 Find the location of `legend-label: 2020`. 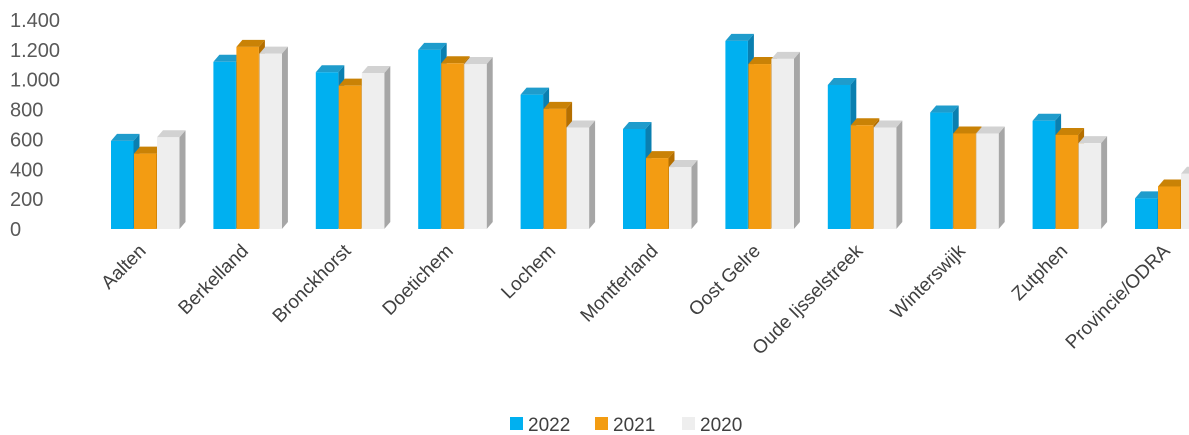

legend-label: 2020 is located at coordinates (721, 425).